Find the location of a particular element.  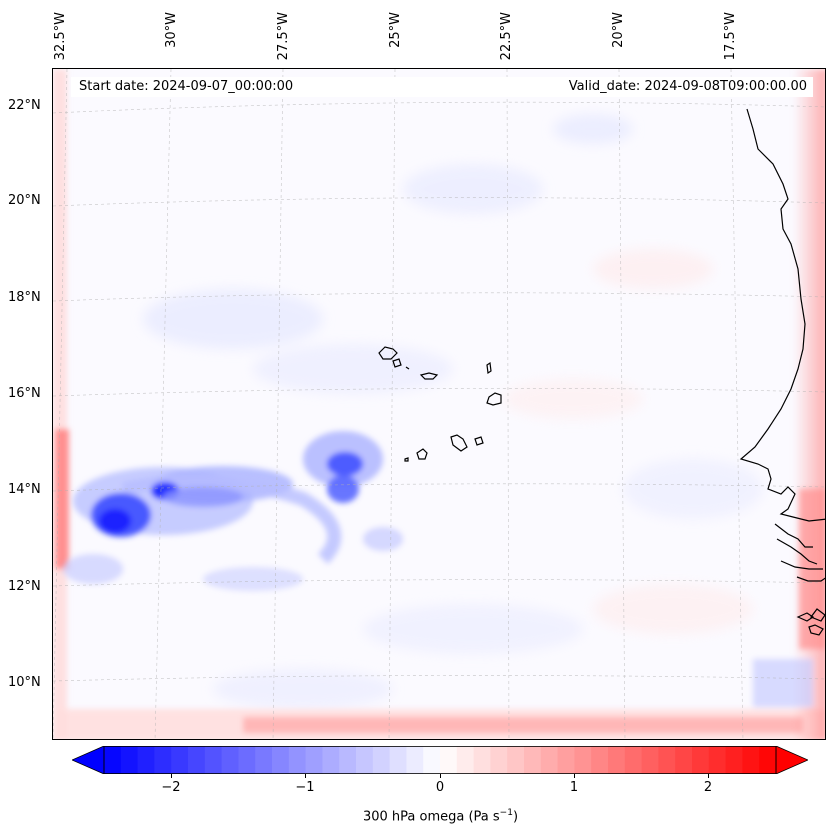

lon-label-17-5w: 17.5°W is located at coordinates (730, 36).